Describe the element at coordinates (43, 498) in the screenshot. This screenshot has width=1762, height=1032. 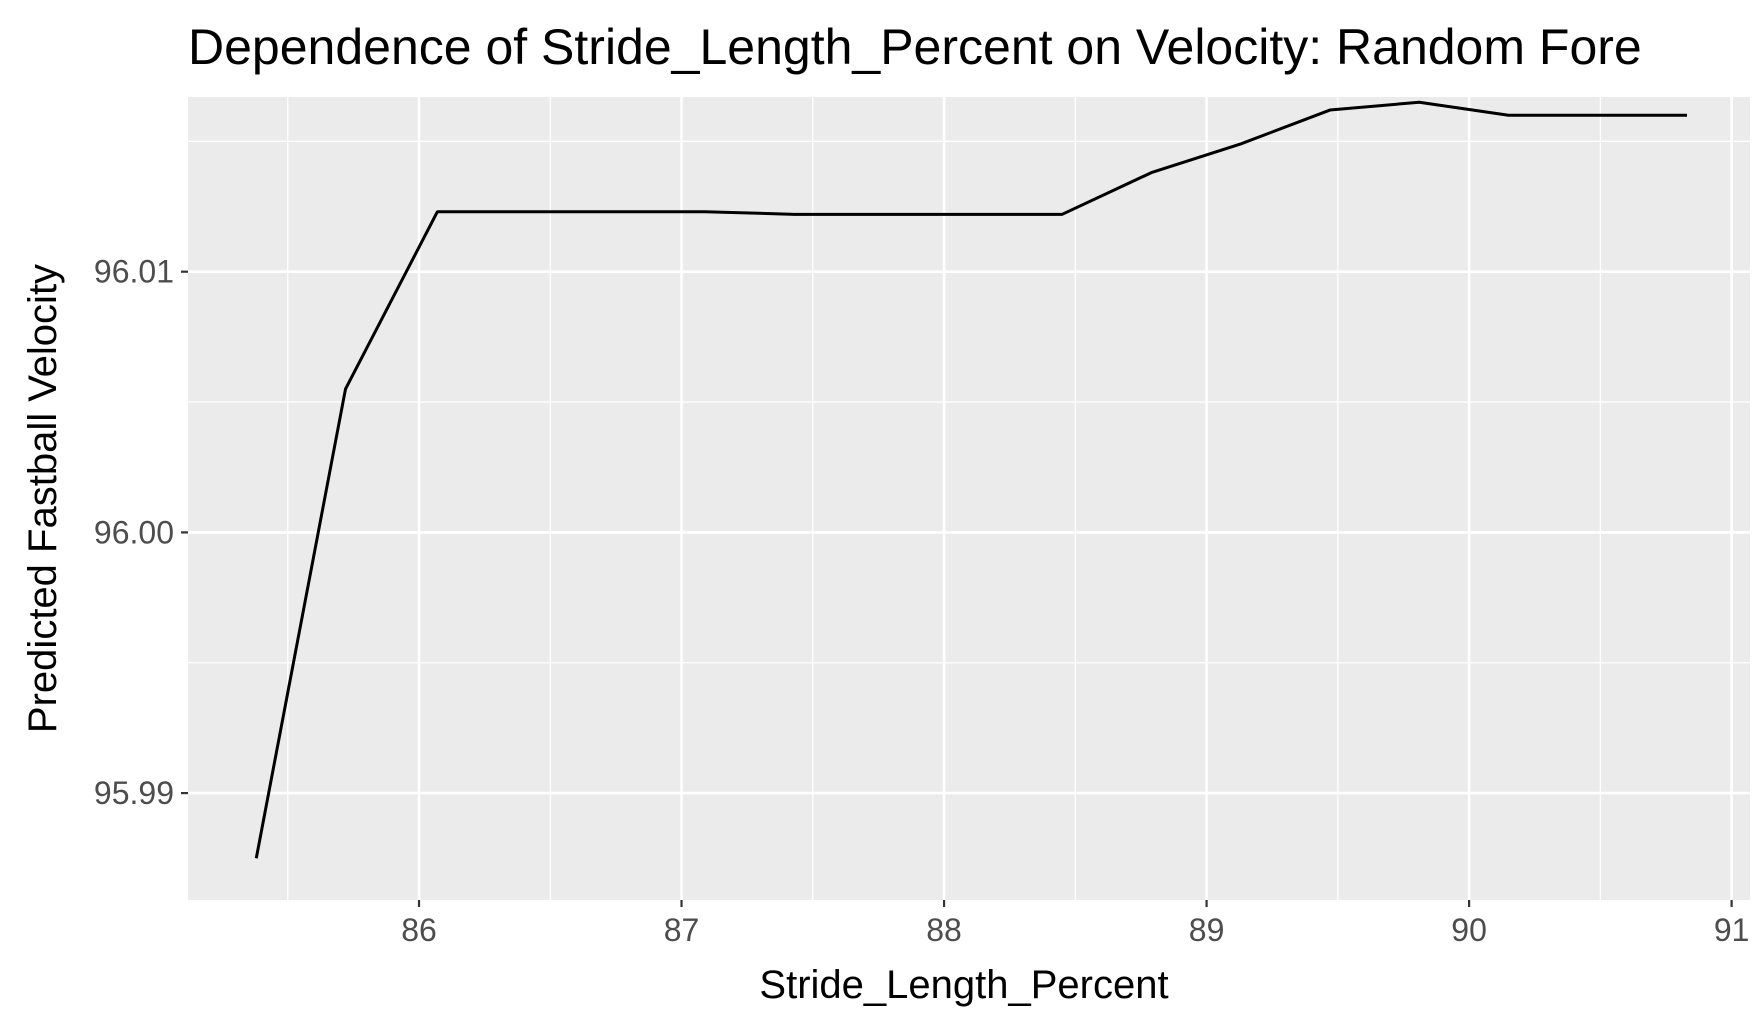
I see `y-axis-title: Predicted Fastball Velocity` at that location.